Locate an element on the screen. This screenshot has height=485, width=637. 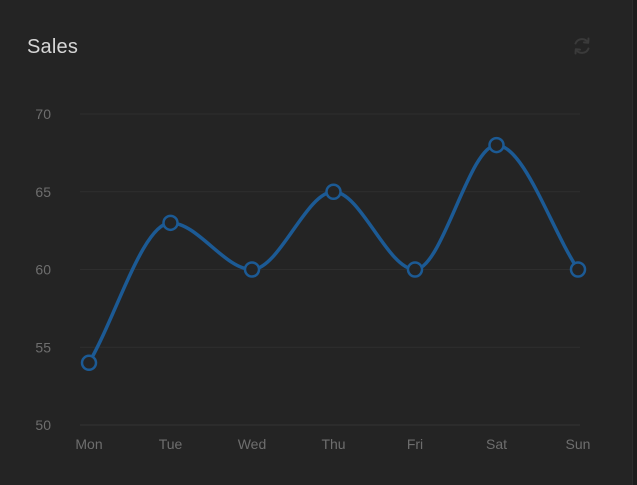
data-point-thu is located at coordinates (333, 191).